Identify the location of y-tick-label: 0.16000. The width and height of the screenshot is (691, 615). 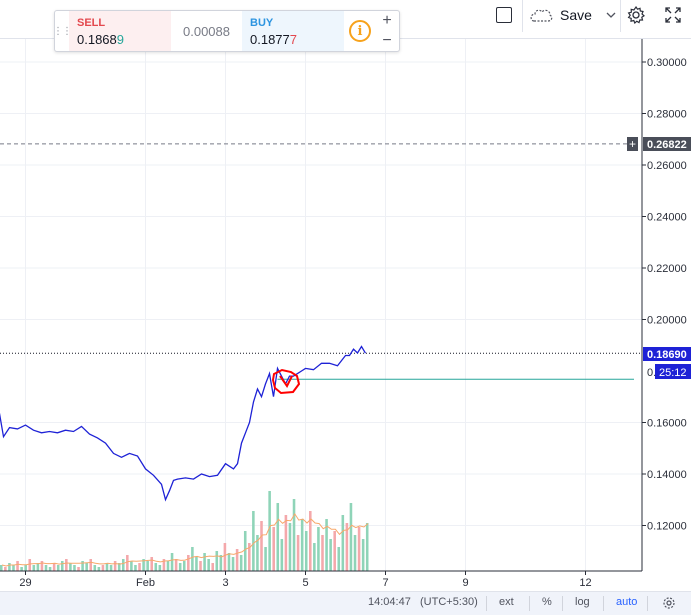
(667, 424).